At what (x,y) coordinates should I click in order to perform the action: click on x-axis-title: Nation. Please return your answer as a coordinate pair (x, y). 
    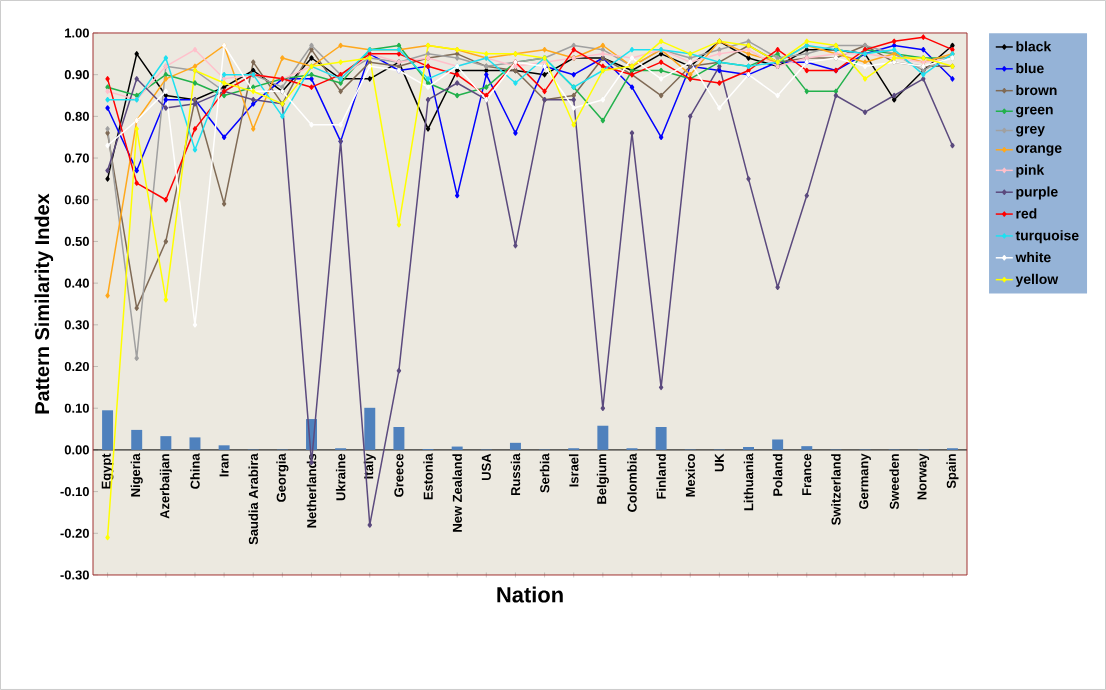
    Looking at the image, I should click on (530, 594).